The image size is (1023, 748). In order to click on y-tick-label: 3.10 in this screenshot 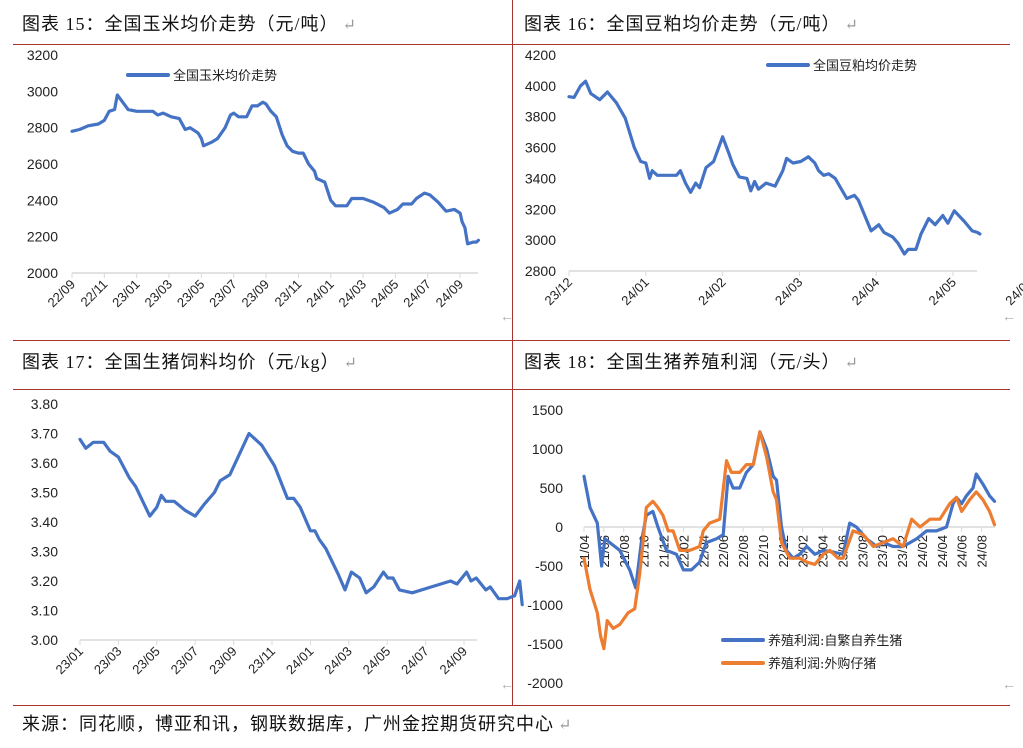, I will do `click(44, 611)`.